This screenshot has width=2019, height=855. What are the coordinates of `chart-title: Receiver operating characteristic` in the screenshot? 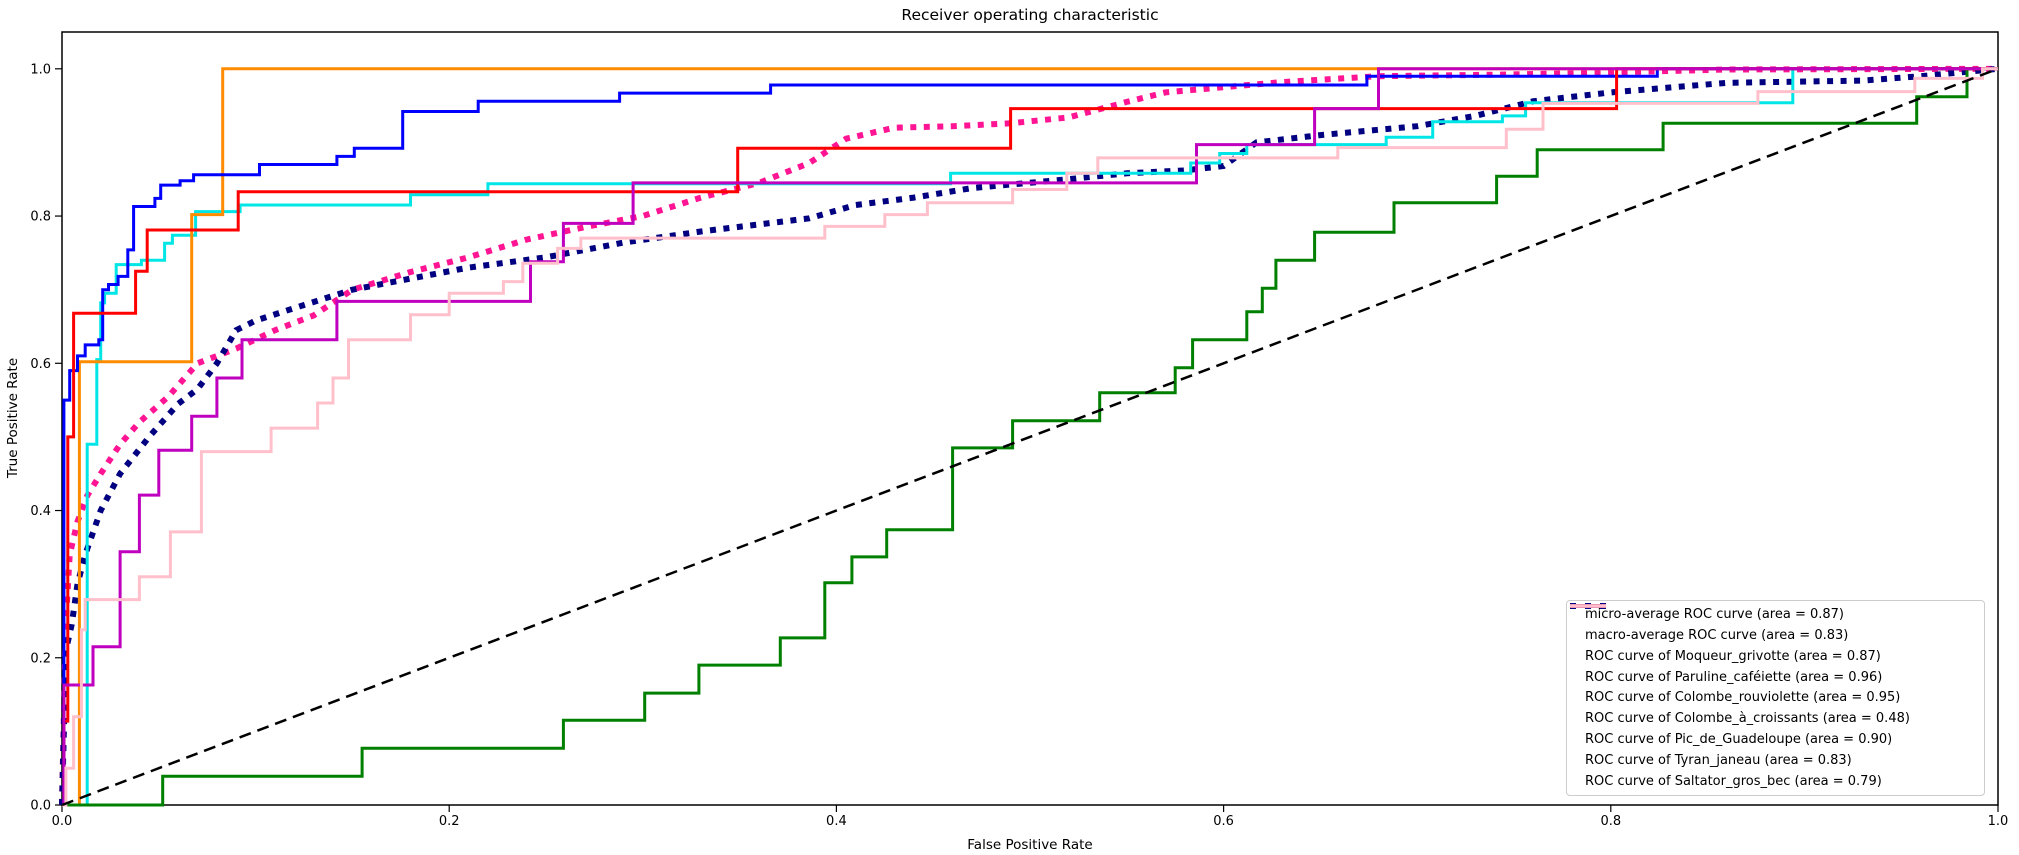 It's located at (1029, 15).